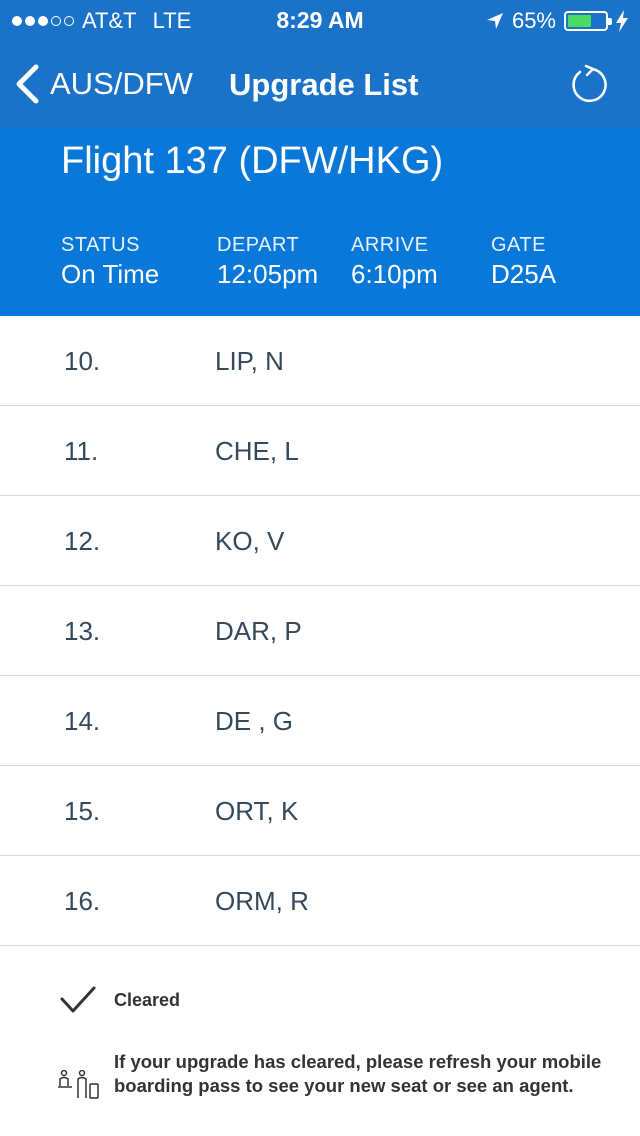  I want to click on list-item: 15. ORT, K, so click(320, 811).